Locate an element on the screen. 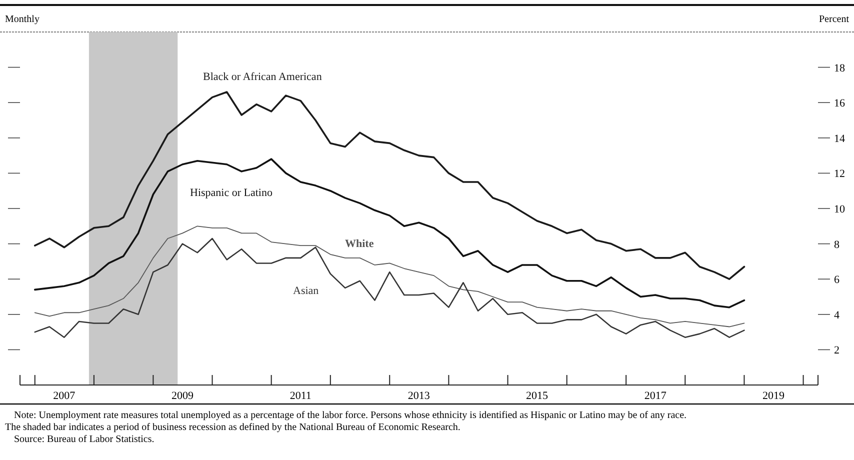 Image resolution: width=854 pixels, height=460 pixels. y-tick-label: 18 is located at coordinates (840, 68).